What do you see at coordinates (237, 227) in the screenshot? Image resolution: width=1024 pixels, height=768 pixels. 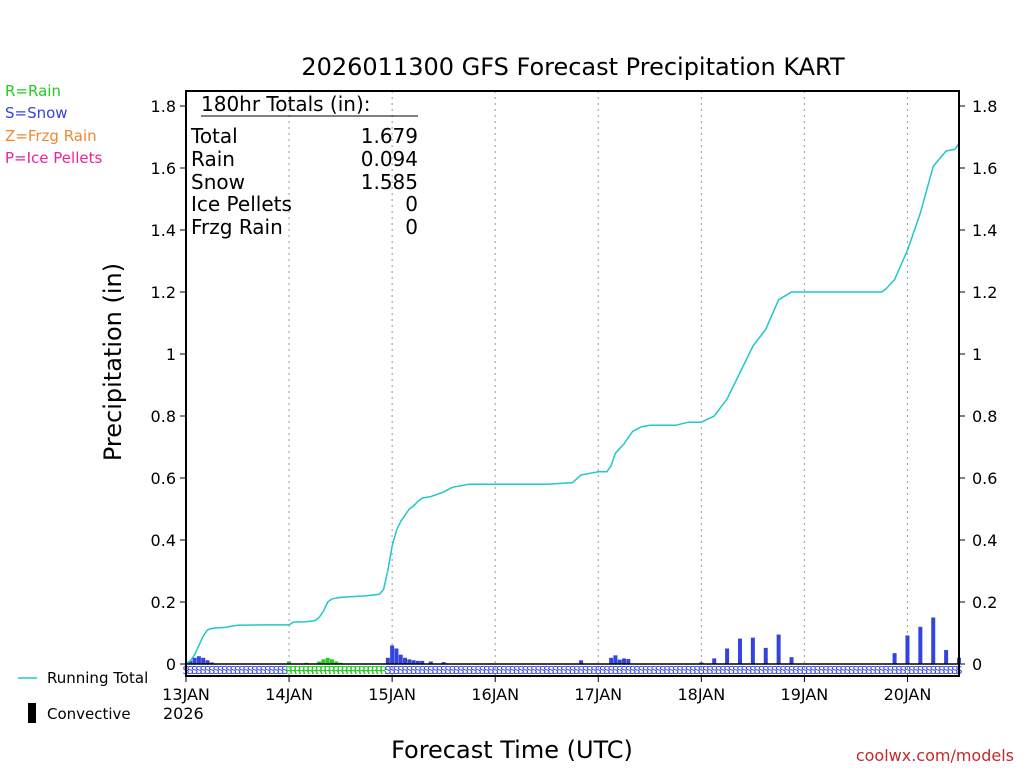 I see `totals-frzg-rain-label: Frzg Rain` at bounding box center [237, 227].